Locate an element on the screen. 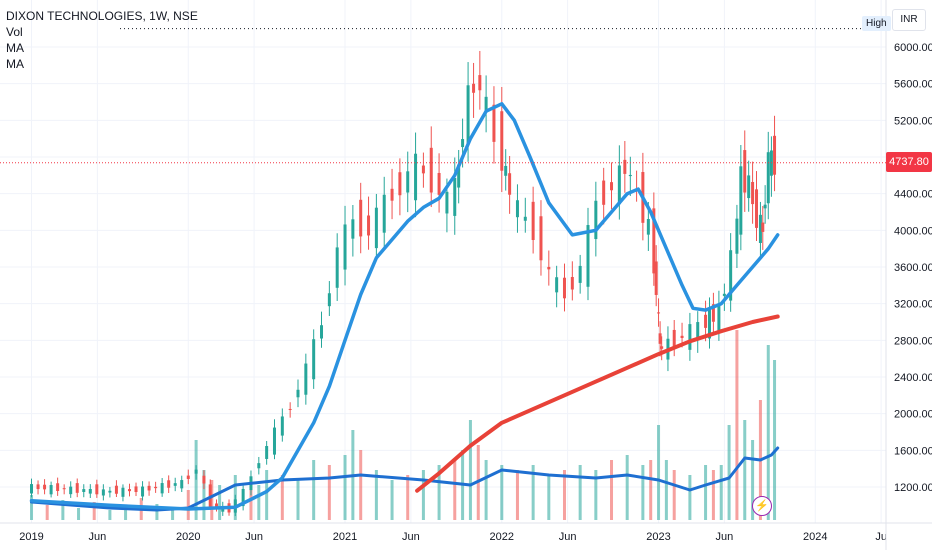  y-tick-label: 1200.00 is located at coordinates (913, 488).